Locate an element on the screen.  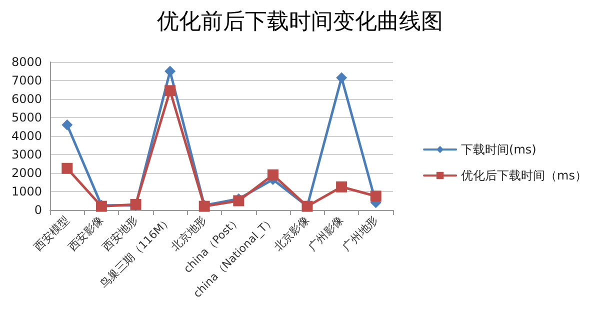
chart-title: 优化前后下载时间变化曲线图 is located at coordinates (300, 22).